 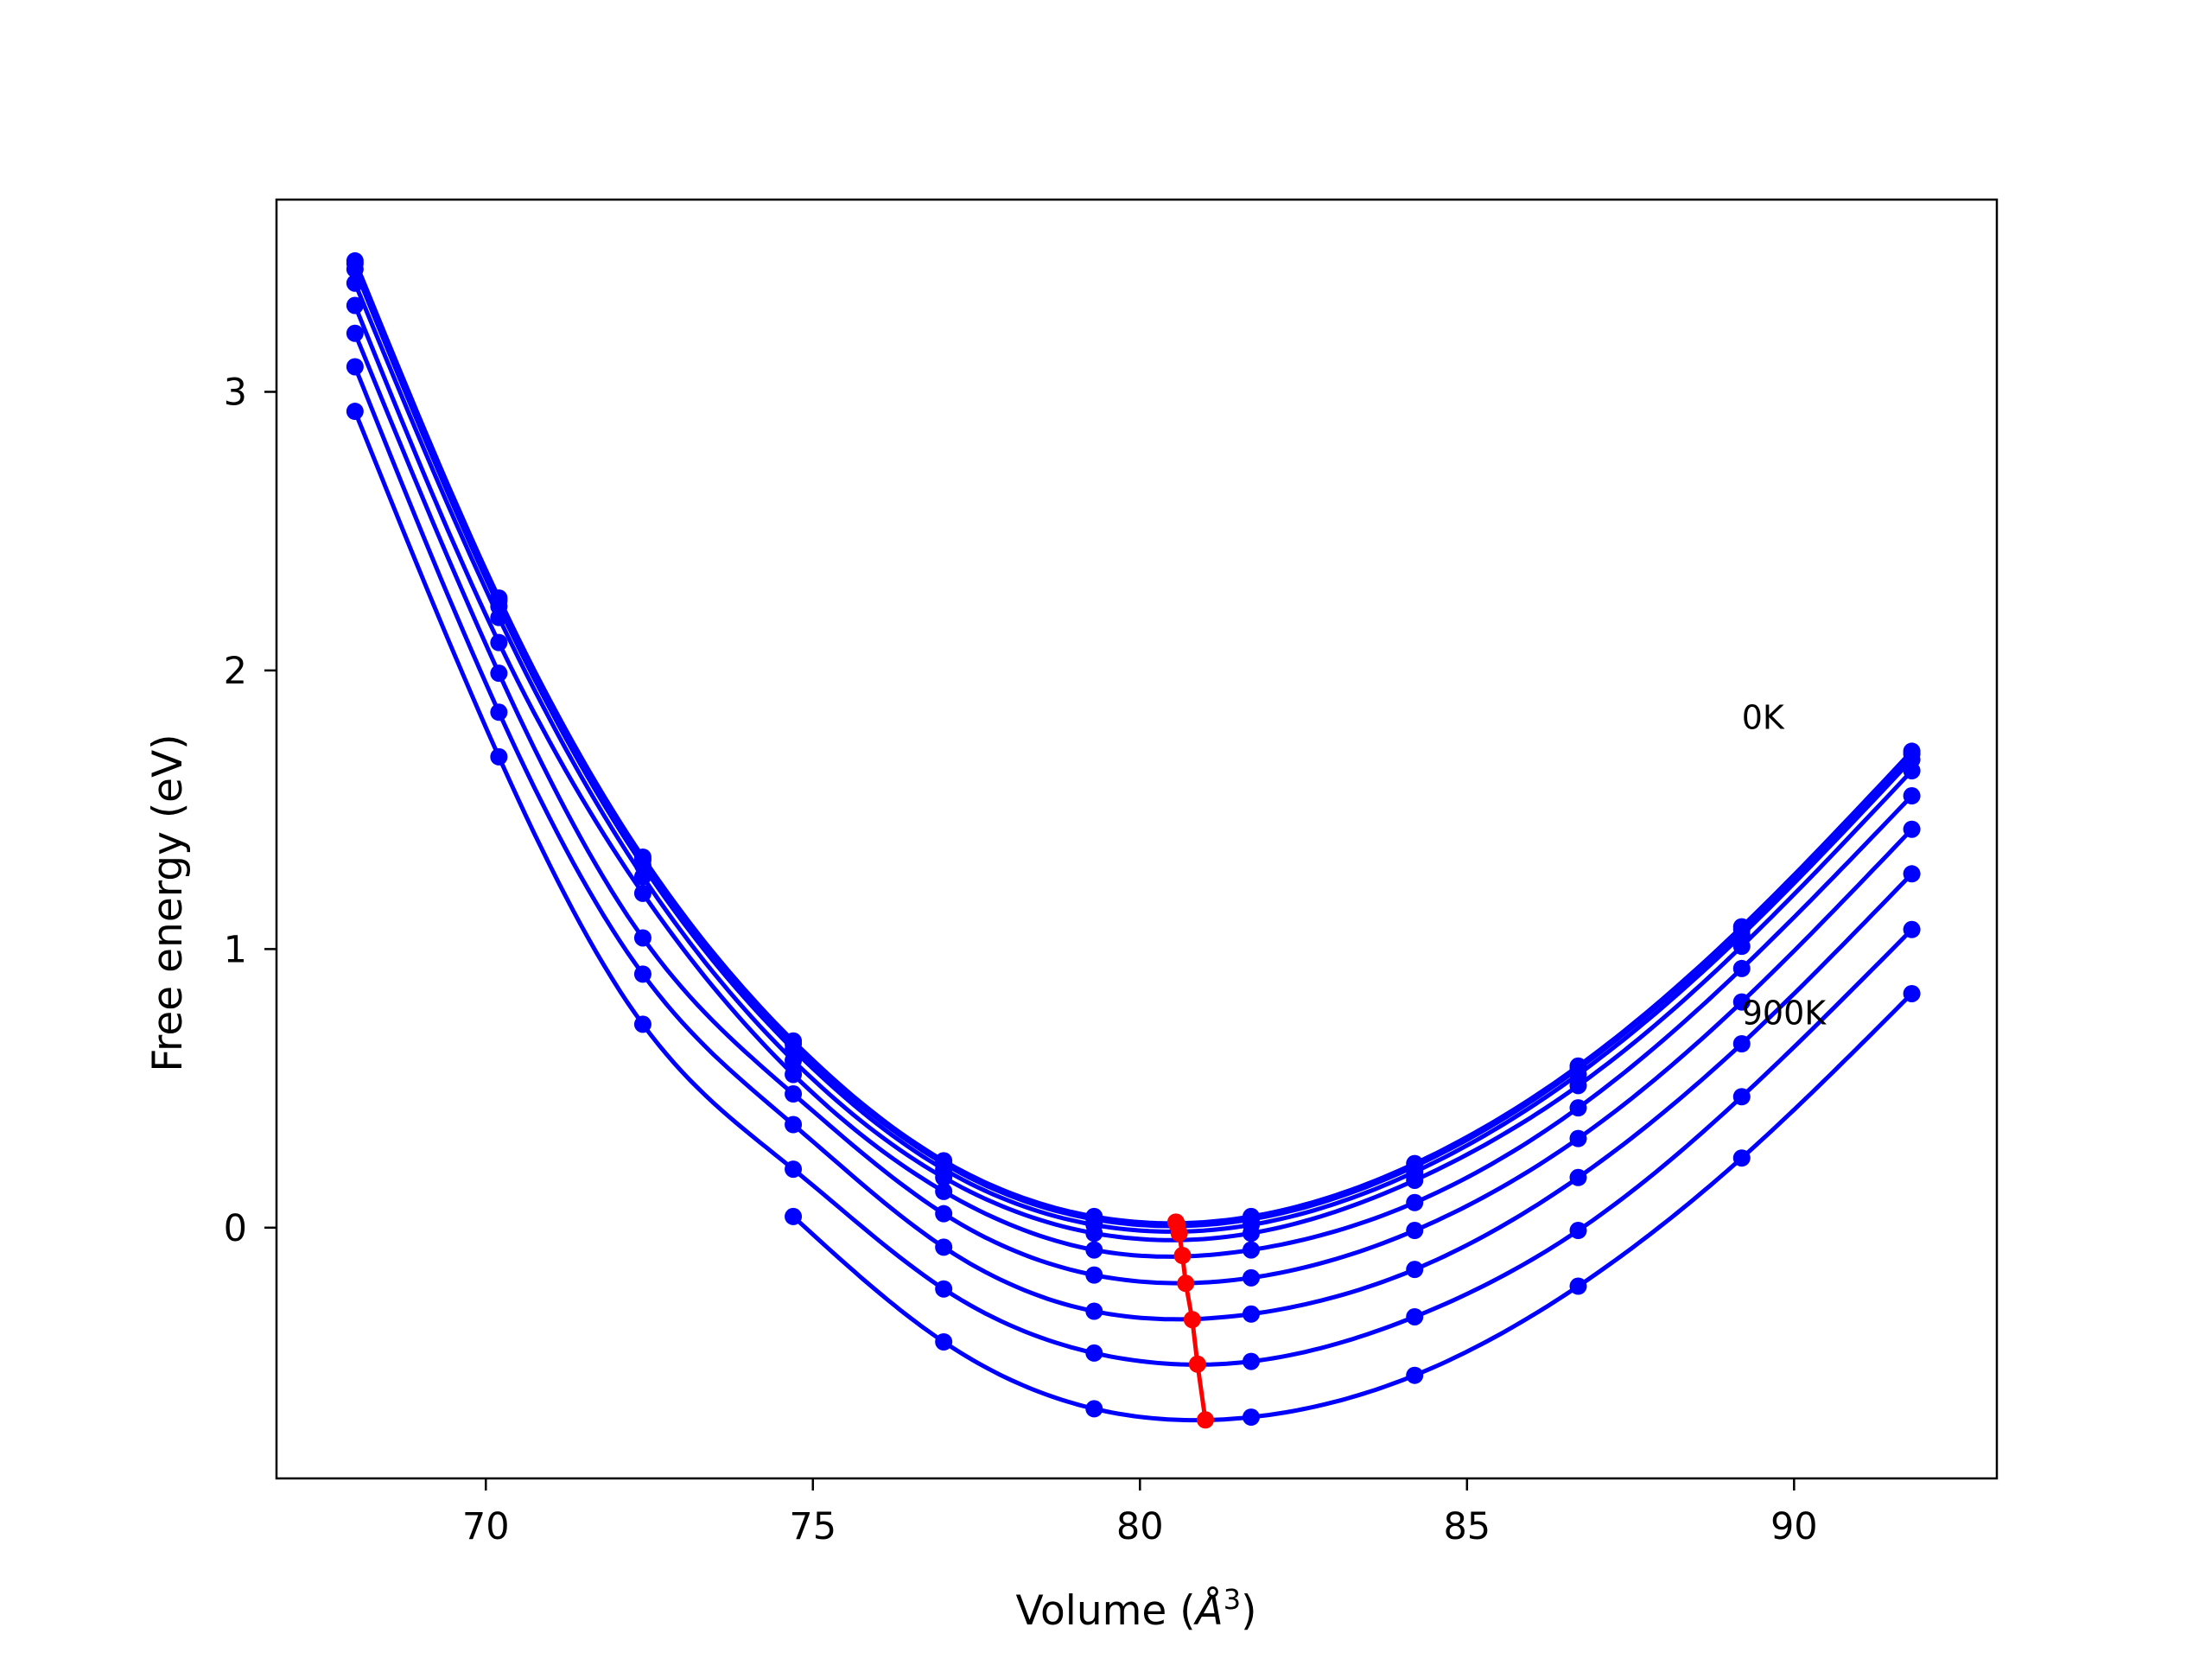 What do you see at coordinates (1784, 866) in the screenshot?
I see `annotations: 0K 900K` at bounding box center [1784, 866].